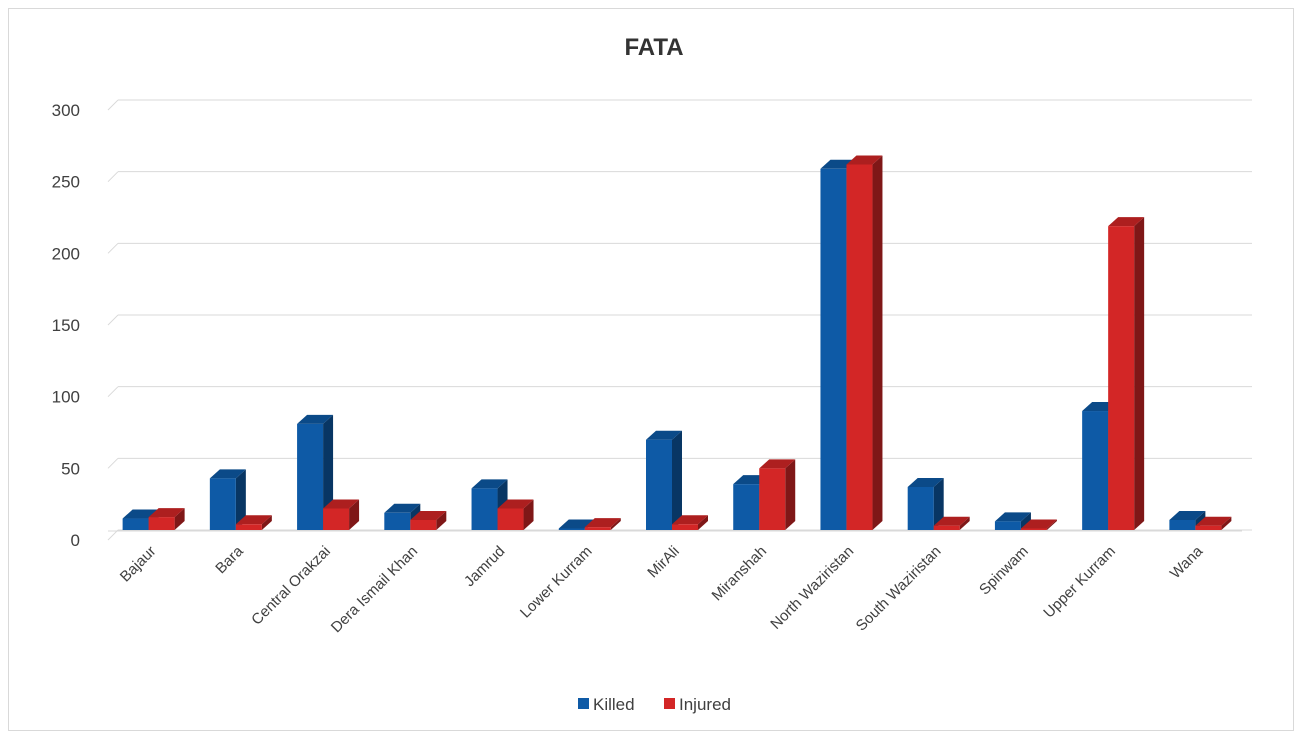  Describe the element at coordinates (654, 704) in the screenshot. I see `legend: Killed Injured` at that location.